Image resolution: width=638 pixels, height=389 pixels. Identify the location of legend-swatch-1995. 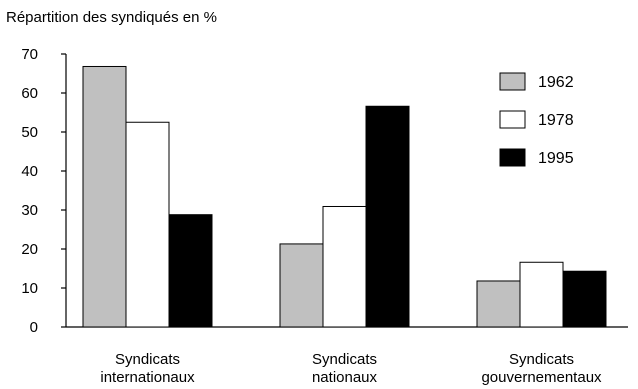
(512, 157).